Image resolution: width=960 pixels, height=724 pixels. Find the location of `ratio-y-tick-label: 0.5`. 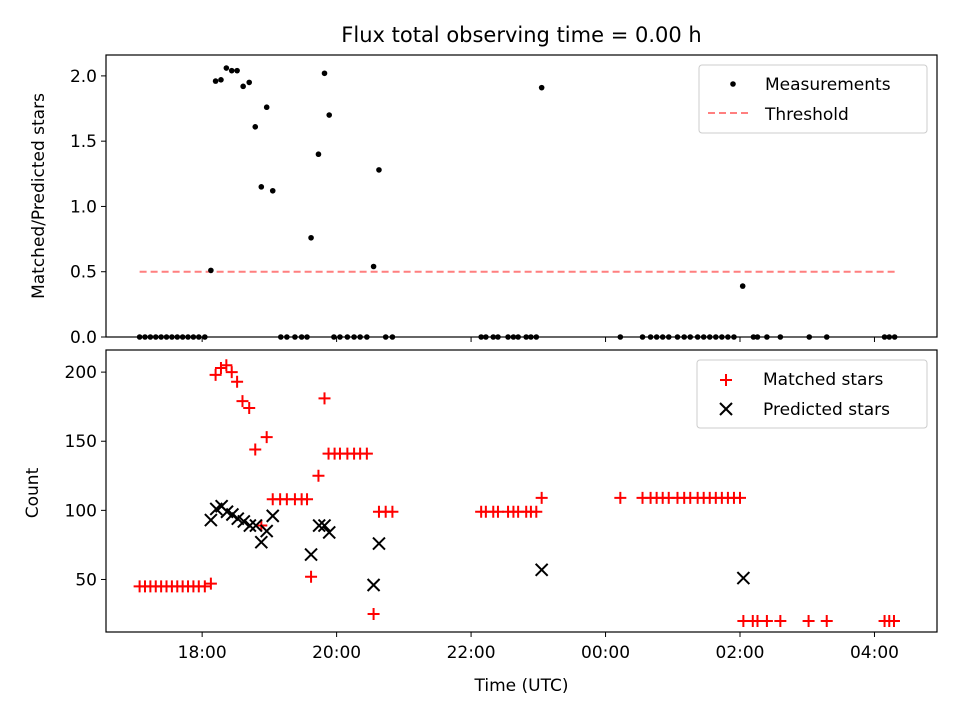

ratio-y-tick-label: 0.5 is located at coordinates (83, 273).